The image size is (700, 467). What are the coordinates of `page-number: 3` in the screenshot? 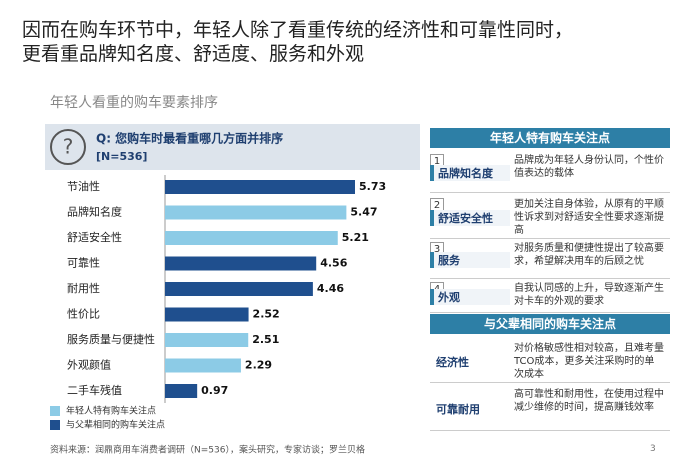 It's located at (653, 449).